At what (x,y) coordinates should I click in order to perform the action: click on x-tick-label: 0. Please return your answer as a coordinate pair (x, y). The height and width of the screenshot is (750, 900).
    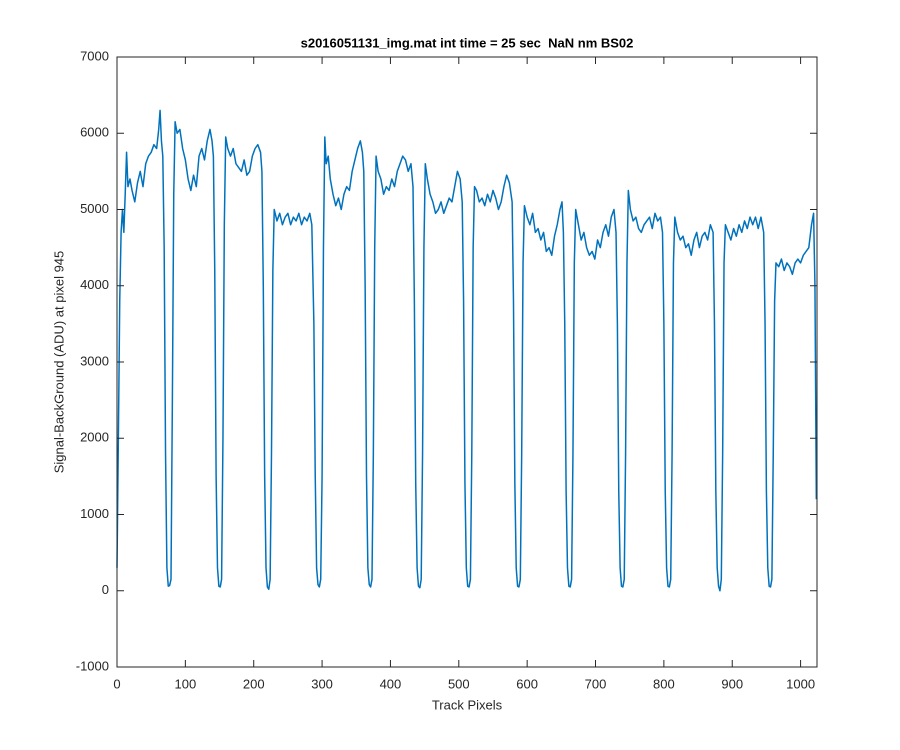
    Looking at the image, I should click on (116, 683).